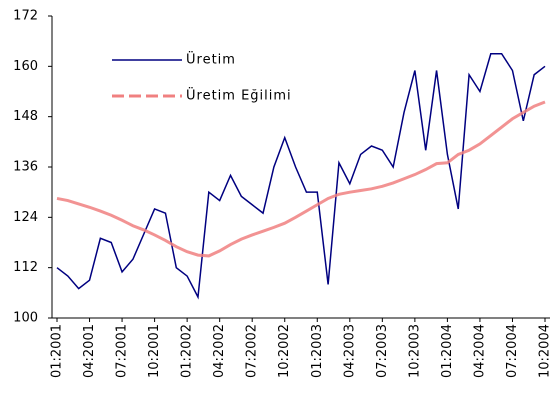 The image size is (552, 411). Describe the element at coordinates (25, 167) in the screenshot. I see `y-tick-label: 136` at that location.